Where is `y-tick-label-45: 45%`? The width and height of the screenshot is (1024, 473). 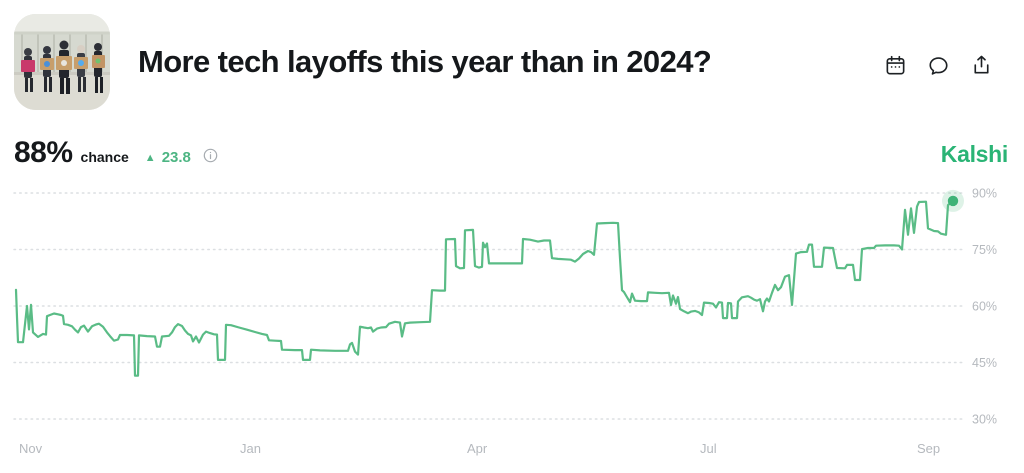
y-tick-label-45: 45% is located at coordinates (984, 363).